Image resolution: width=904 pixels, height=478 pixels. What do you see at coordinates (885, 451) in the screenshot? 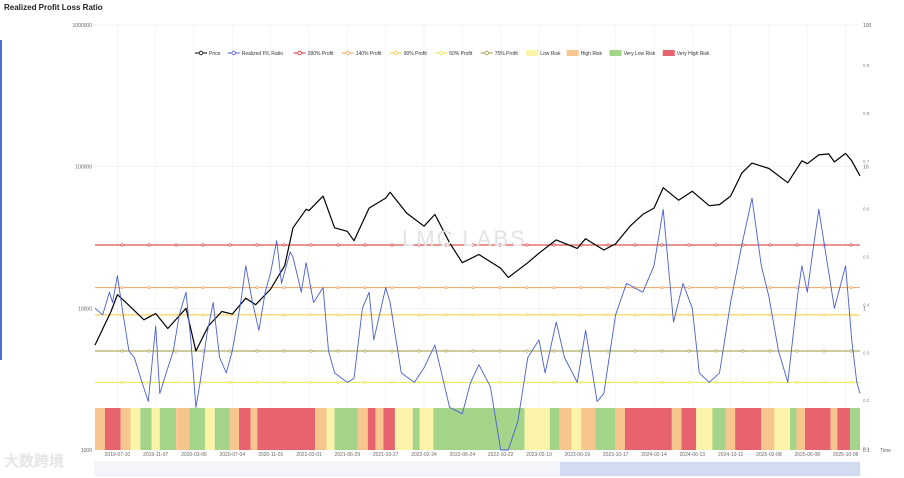
I see `x-axis-label: Time` at bounding box center [885, 451].